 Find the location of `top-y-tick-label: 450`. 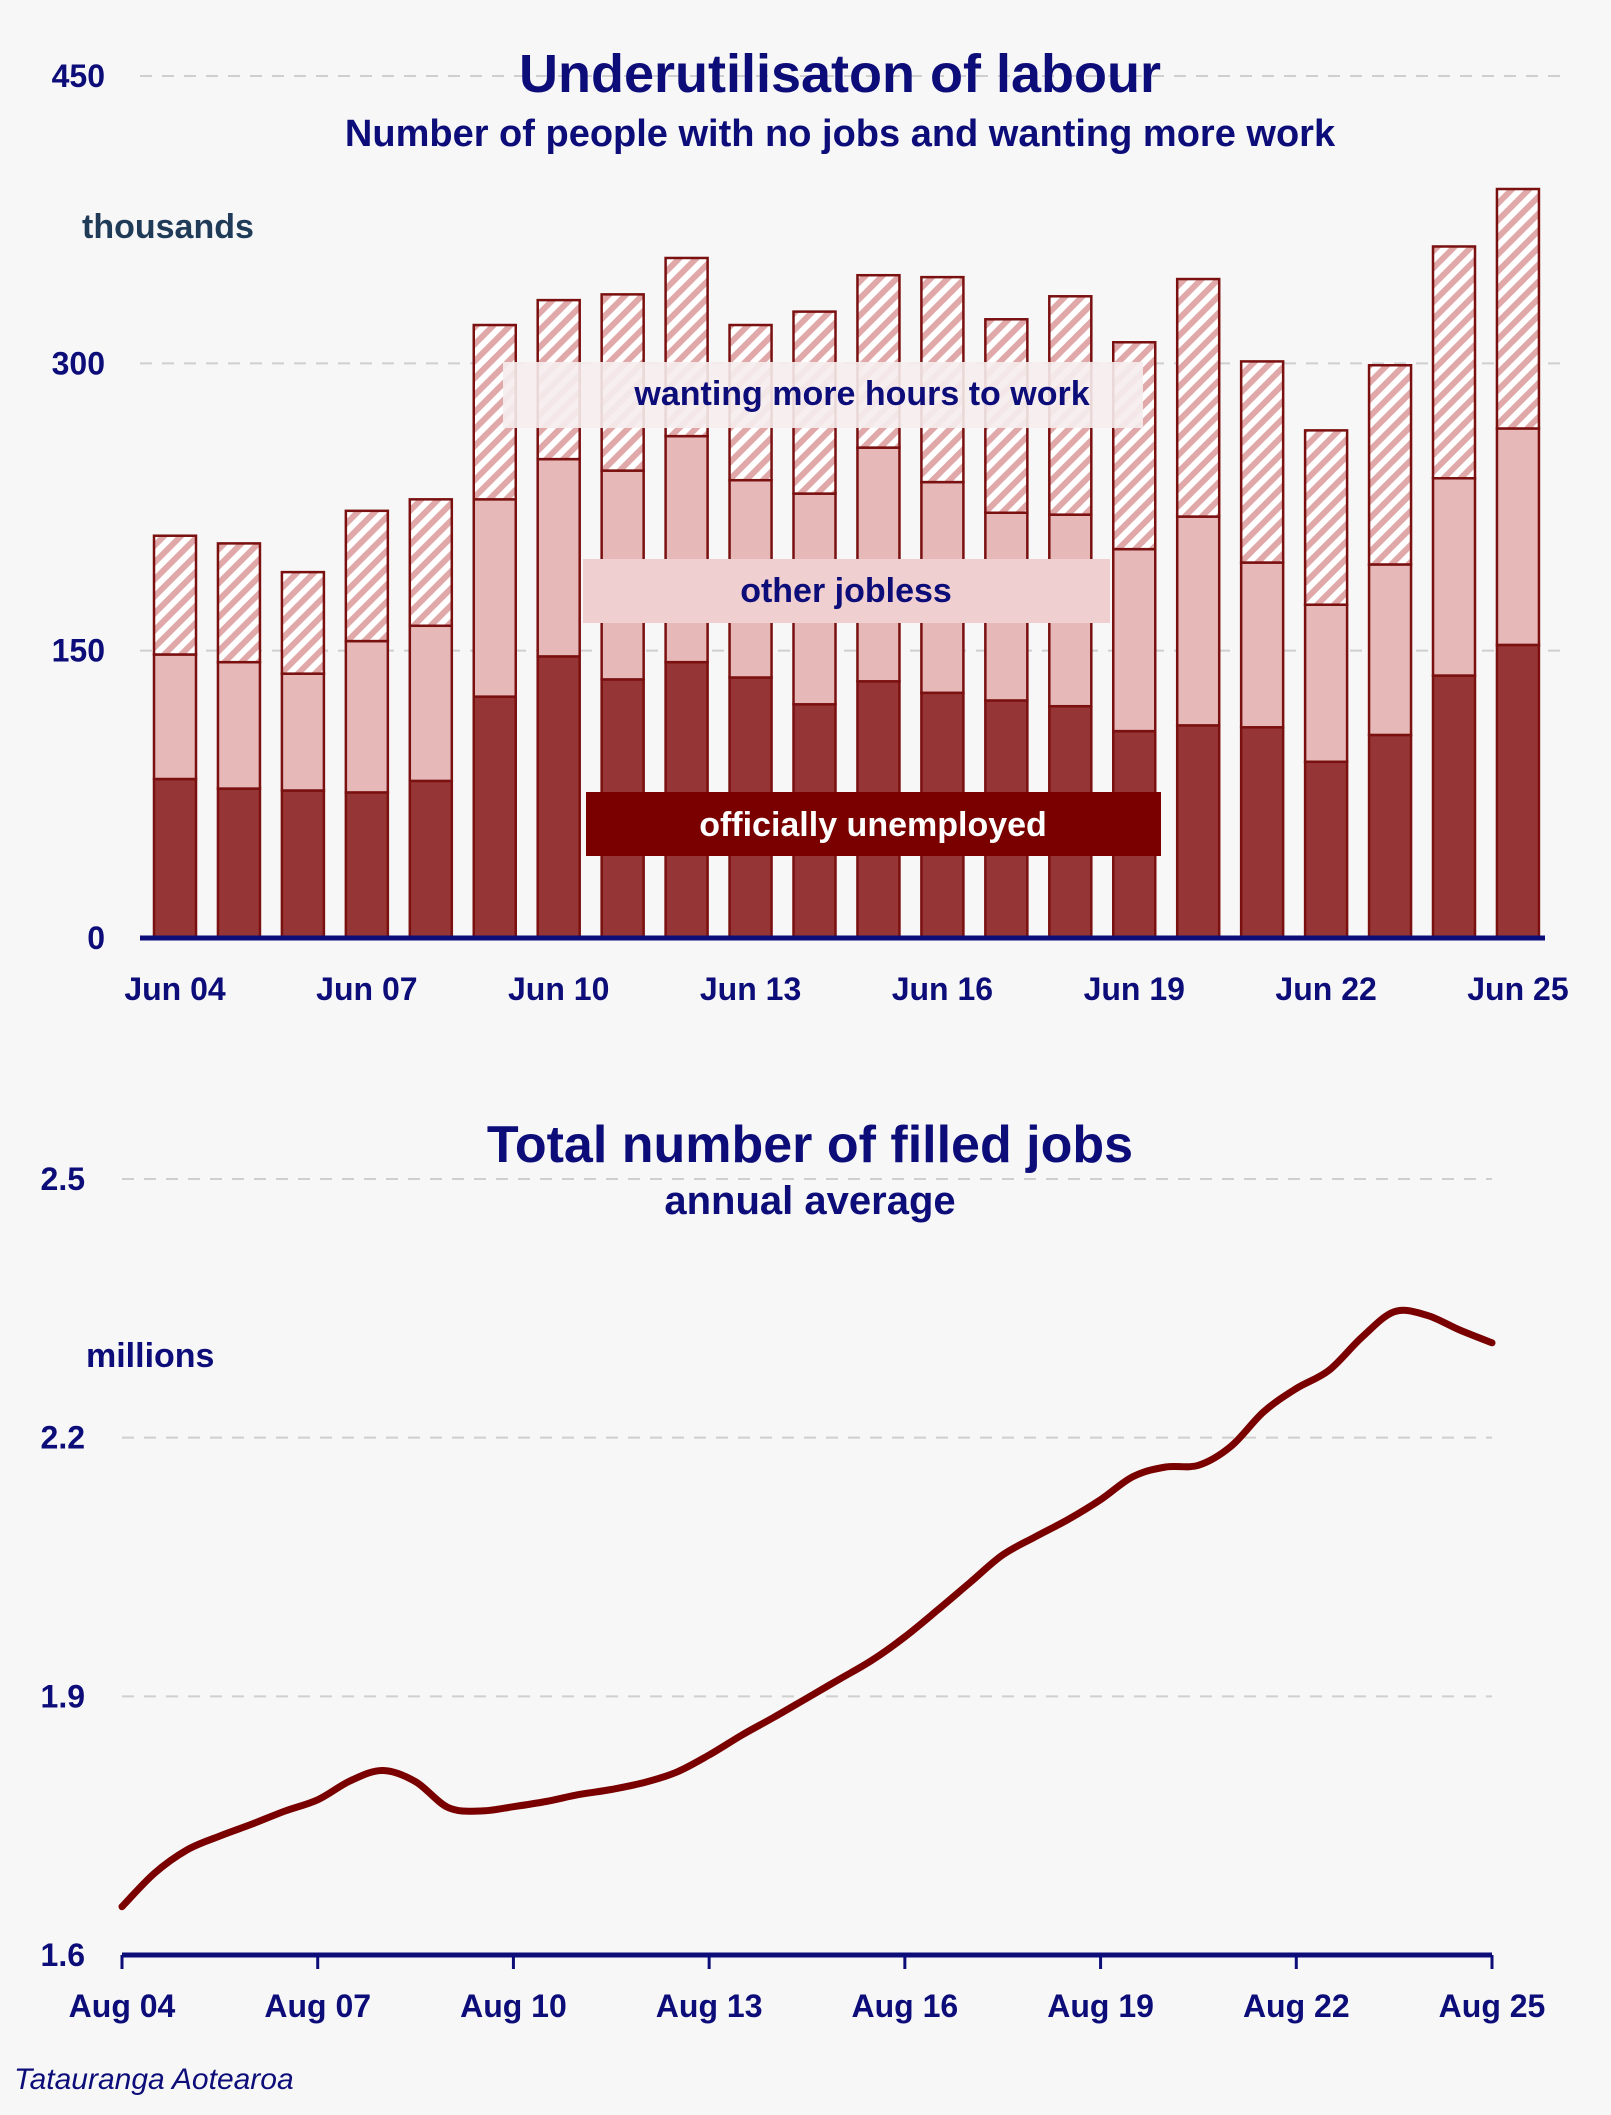

top-y-tick-label: 450 is located at coordinates (78, 76).